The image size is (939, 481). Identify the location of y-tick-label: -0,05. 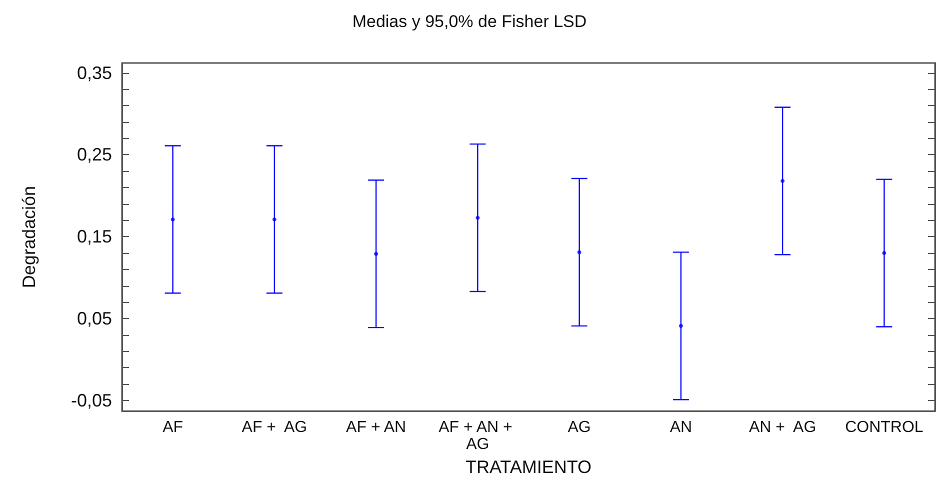
(91, 400).